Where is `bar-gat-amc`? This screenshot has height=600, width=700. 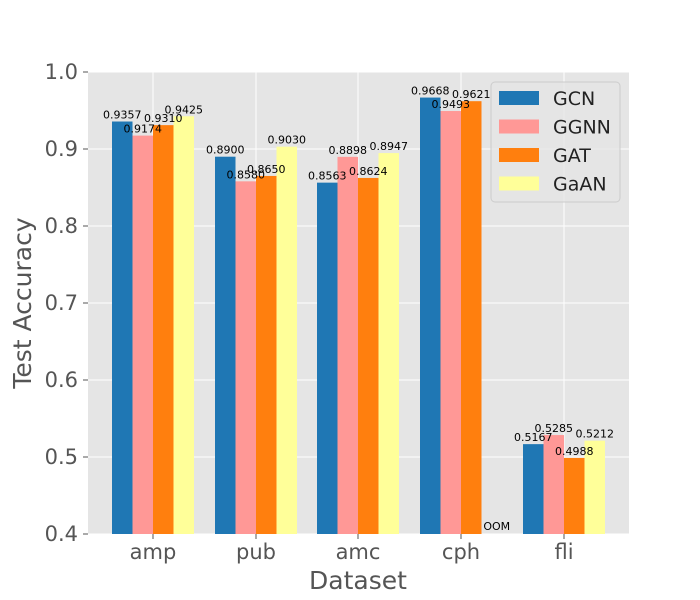 bar-gat-amc is located at coordinates (368, 355).